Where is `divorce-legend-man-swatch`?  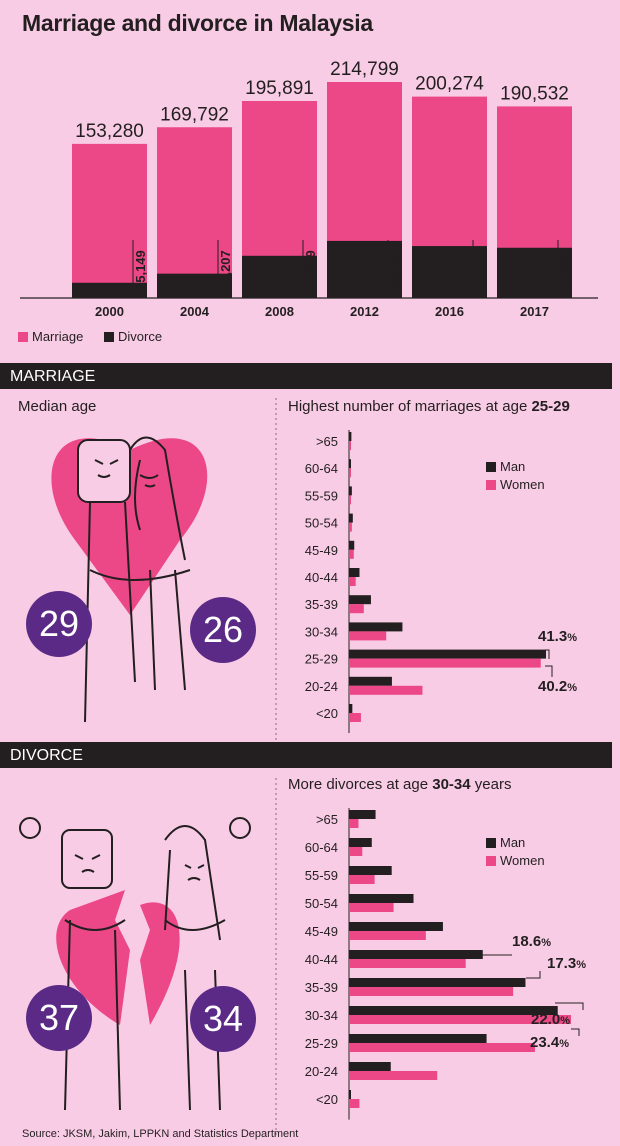
divorce-legend-man-swatch is located at coordinates (491, 842).